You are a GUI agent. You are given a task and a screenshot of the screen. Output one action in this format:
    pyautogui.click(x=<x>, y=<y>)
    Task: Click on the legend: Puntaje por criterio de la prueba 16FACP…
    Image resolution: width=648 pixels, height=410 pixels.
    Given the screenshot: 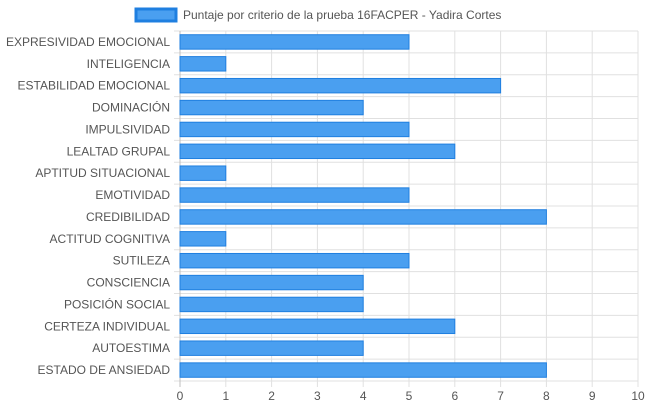 What is the action you would take?
    pyautogui.click(x=317, y=15)
    